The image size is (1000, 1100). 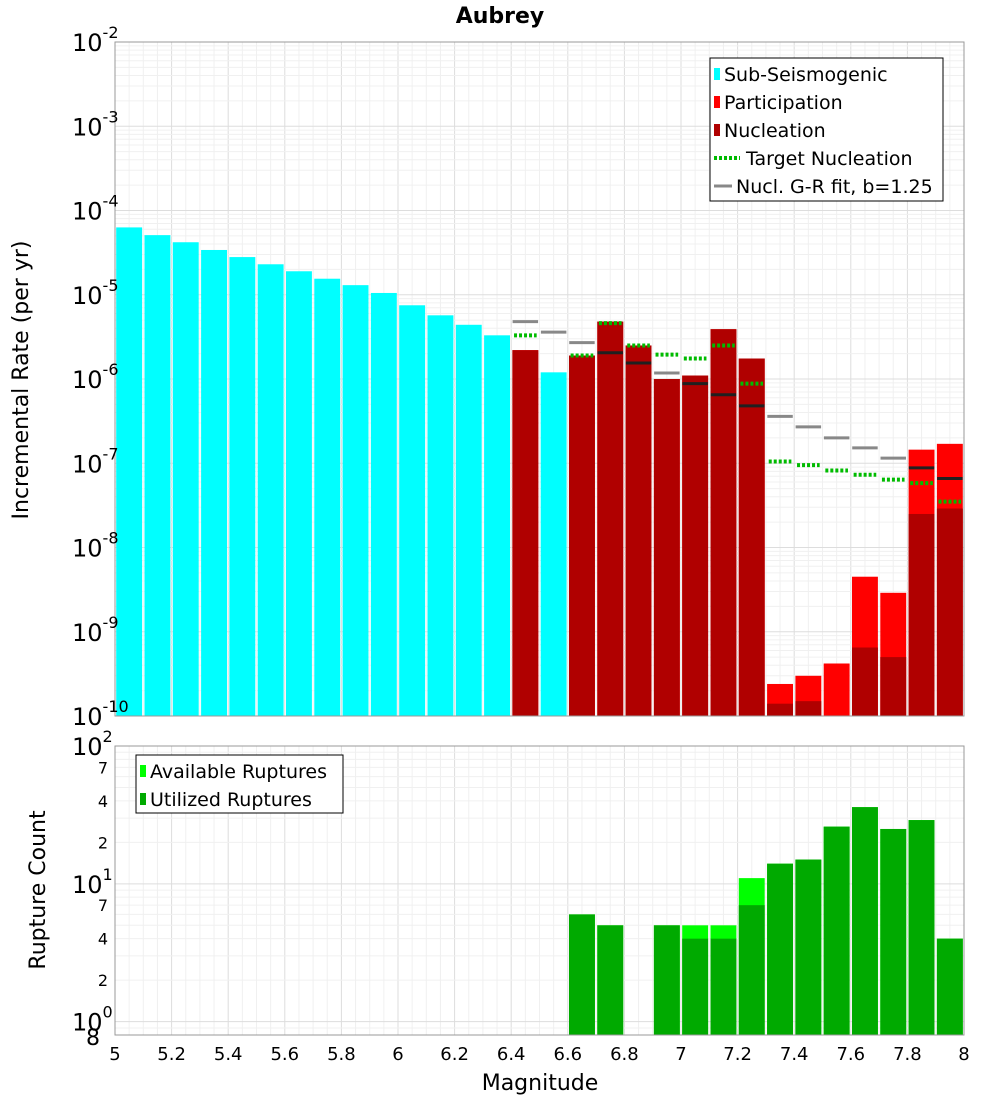 I want to click on legend-label: Participation, so click(x=783, y=103).